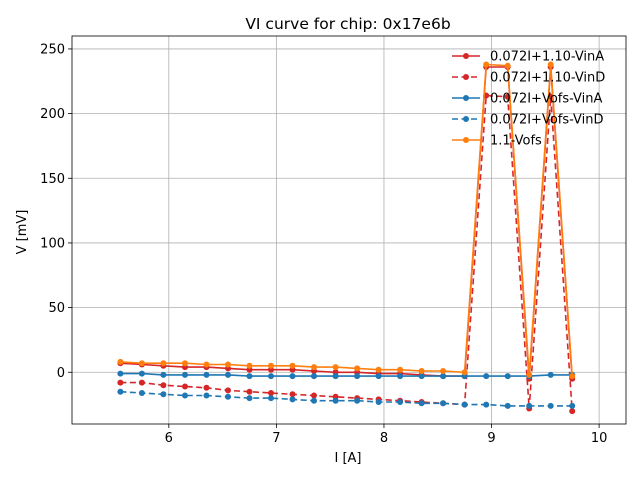 The image size is (640, 480). What do you see at coordinates (516, 141) in the screenshot?
I see `legend-label: 1.1-Vofs` at bounding box center [516, 141].